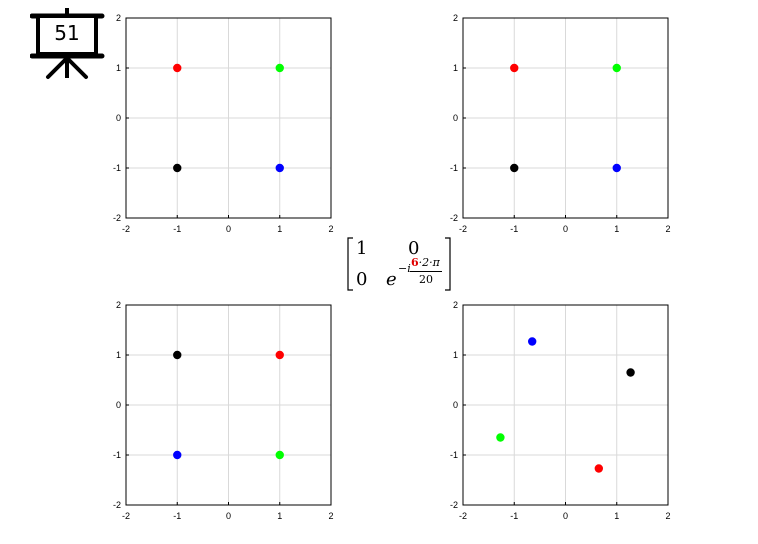  I want to click on scatter-plot-3: -2 -1 0 1 2 -2 -1 0 1 2, so click(223, 410).